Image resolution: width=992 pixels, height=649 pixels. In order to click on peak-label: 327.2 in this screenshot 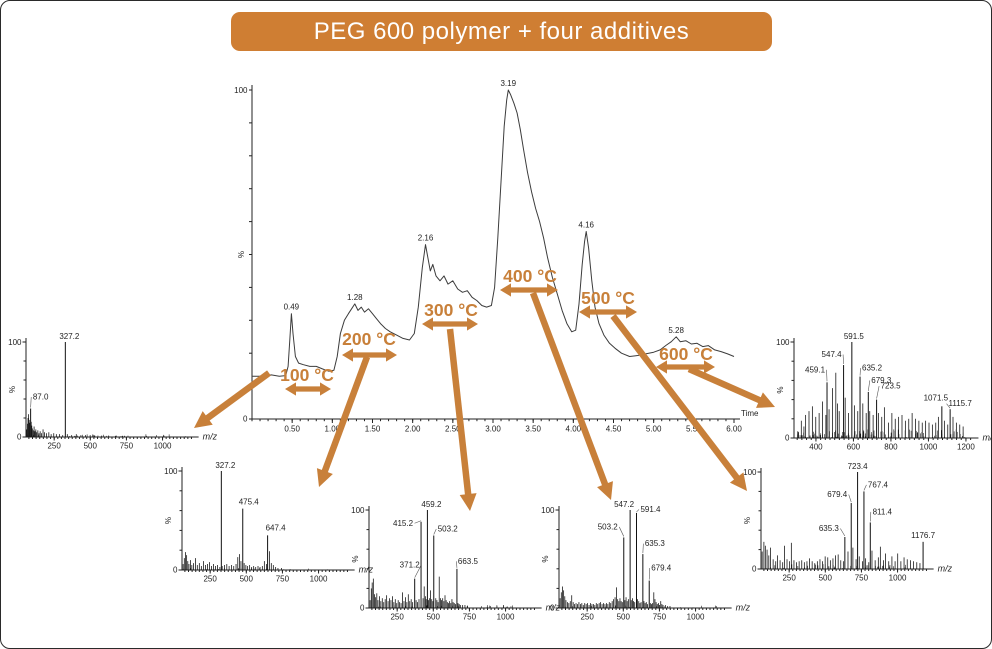, I will do `click(69, 336)`.